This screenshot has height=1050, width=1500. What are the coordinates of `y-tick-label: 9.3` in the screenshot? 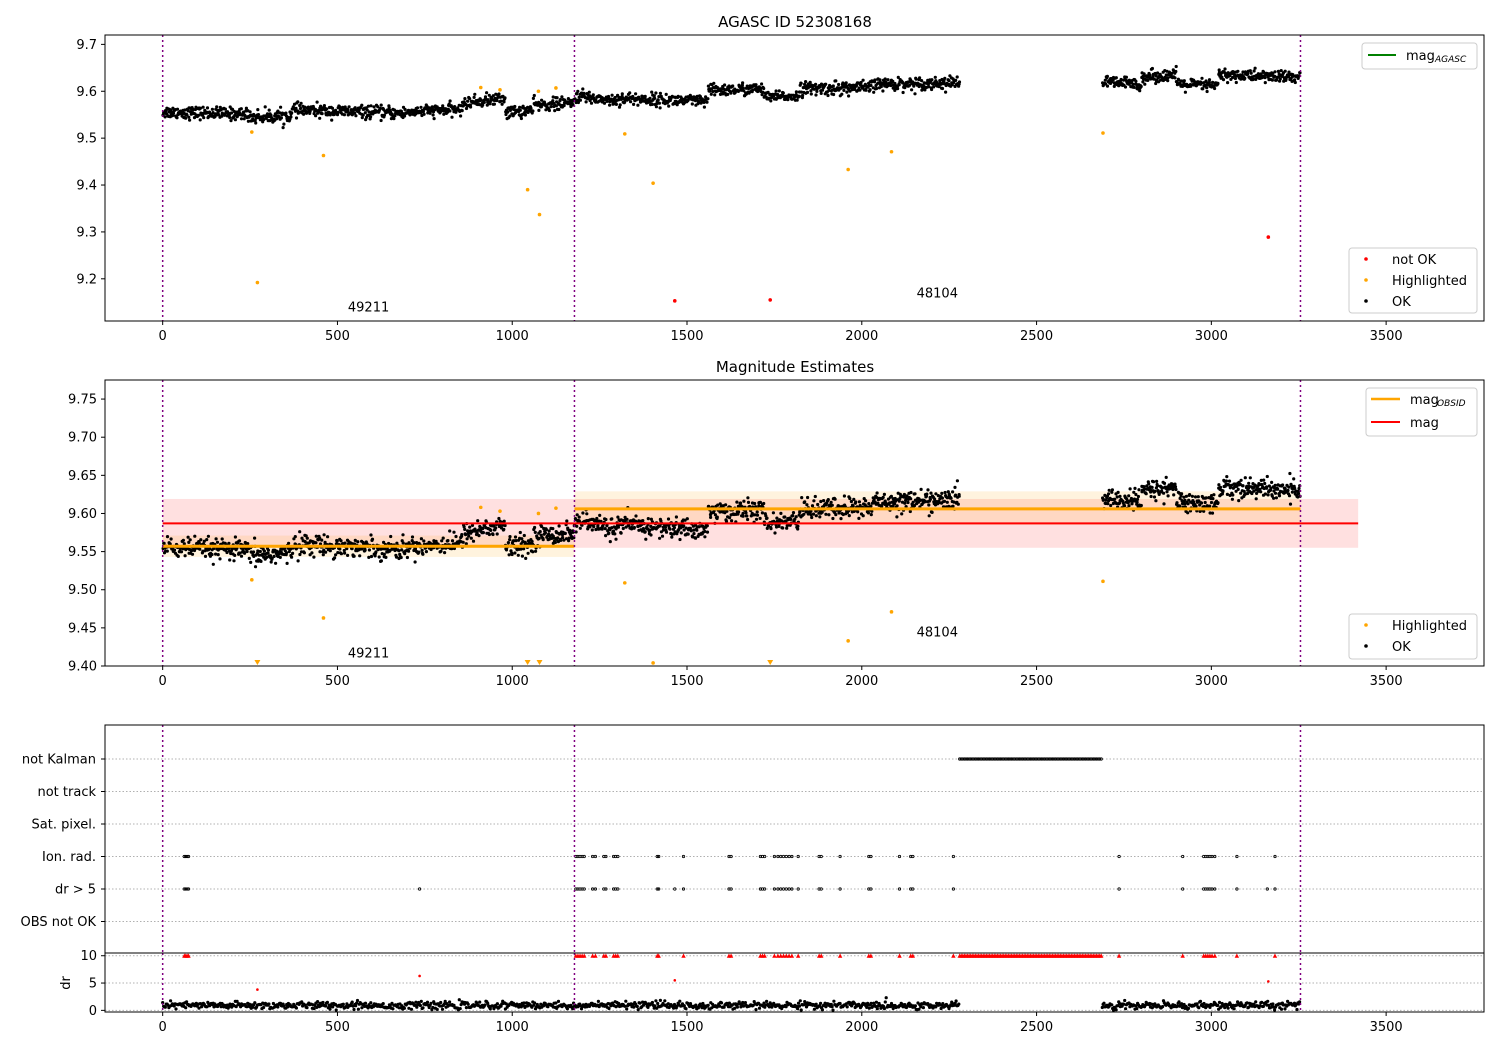 It's located at (86, 232).